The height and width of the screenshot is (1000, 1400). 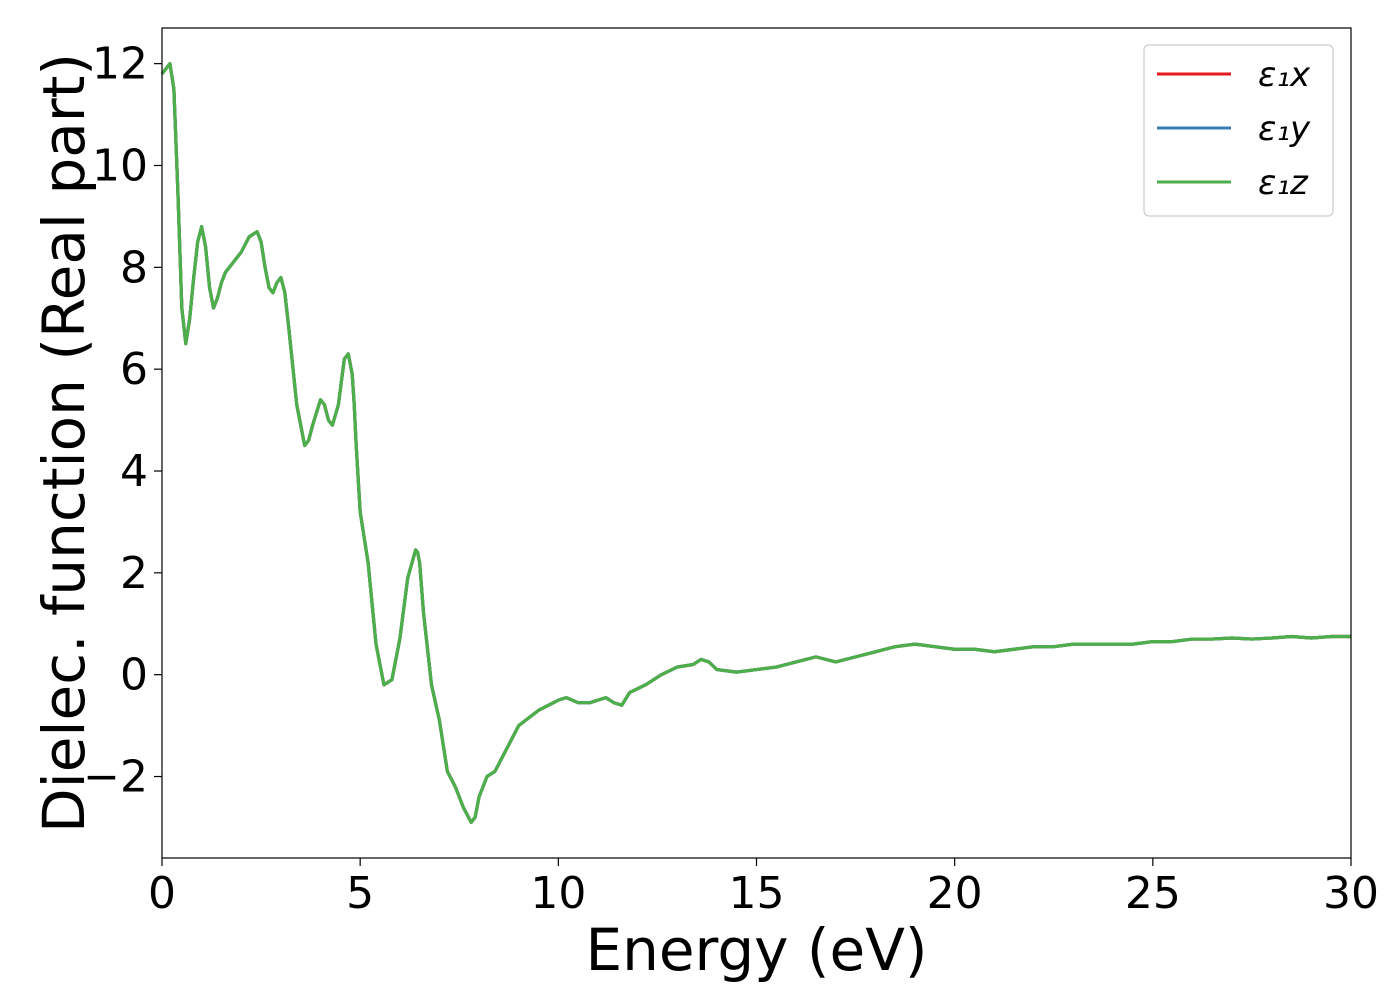 What do you see at coordinates (120, 165) in the screenshot?
I see `y-tick-label: 10` at bounding box center [120, 165].